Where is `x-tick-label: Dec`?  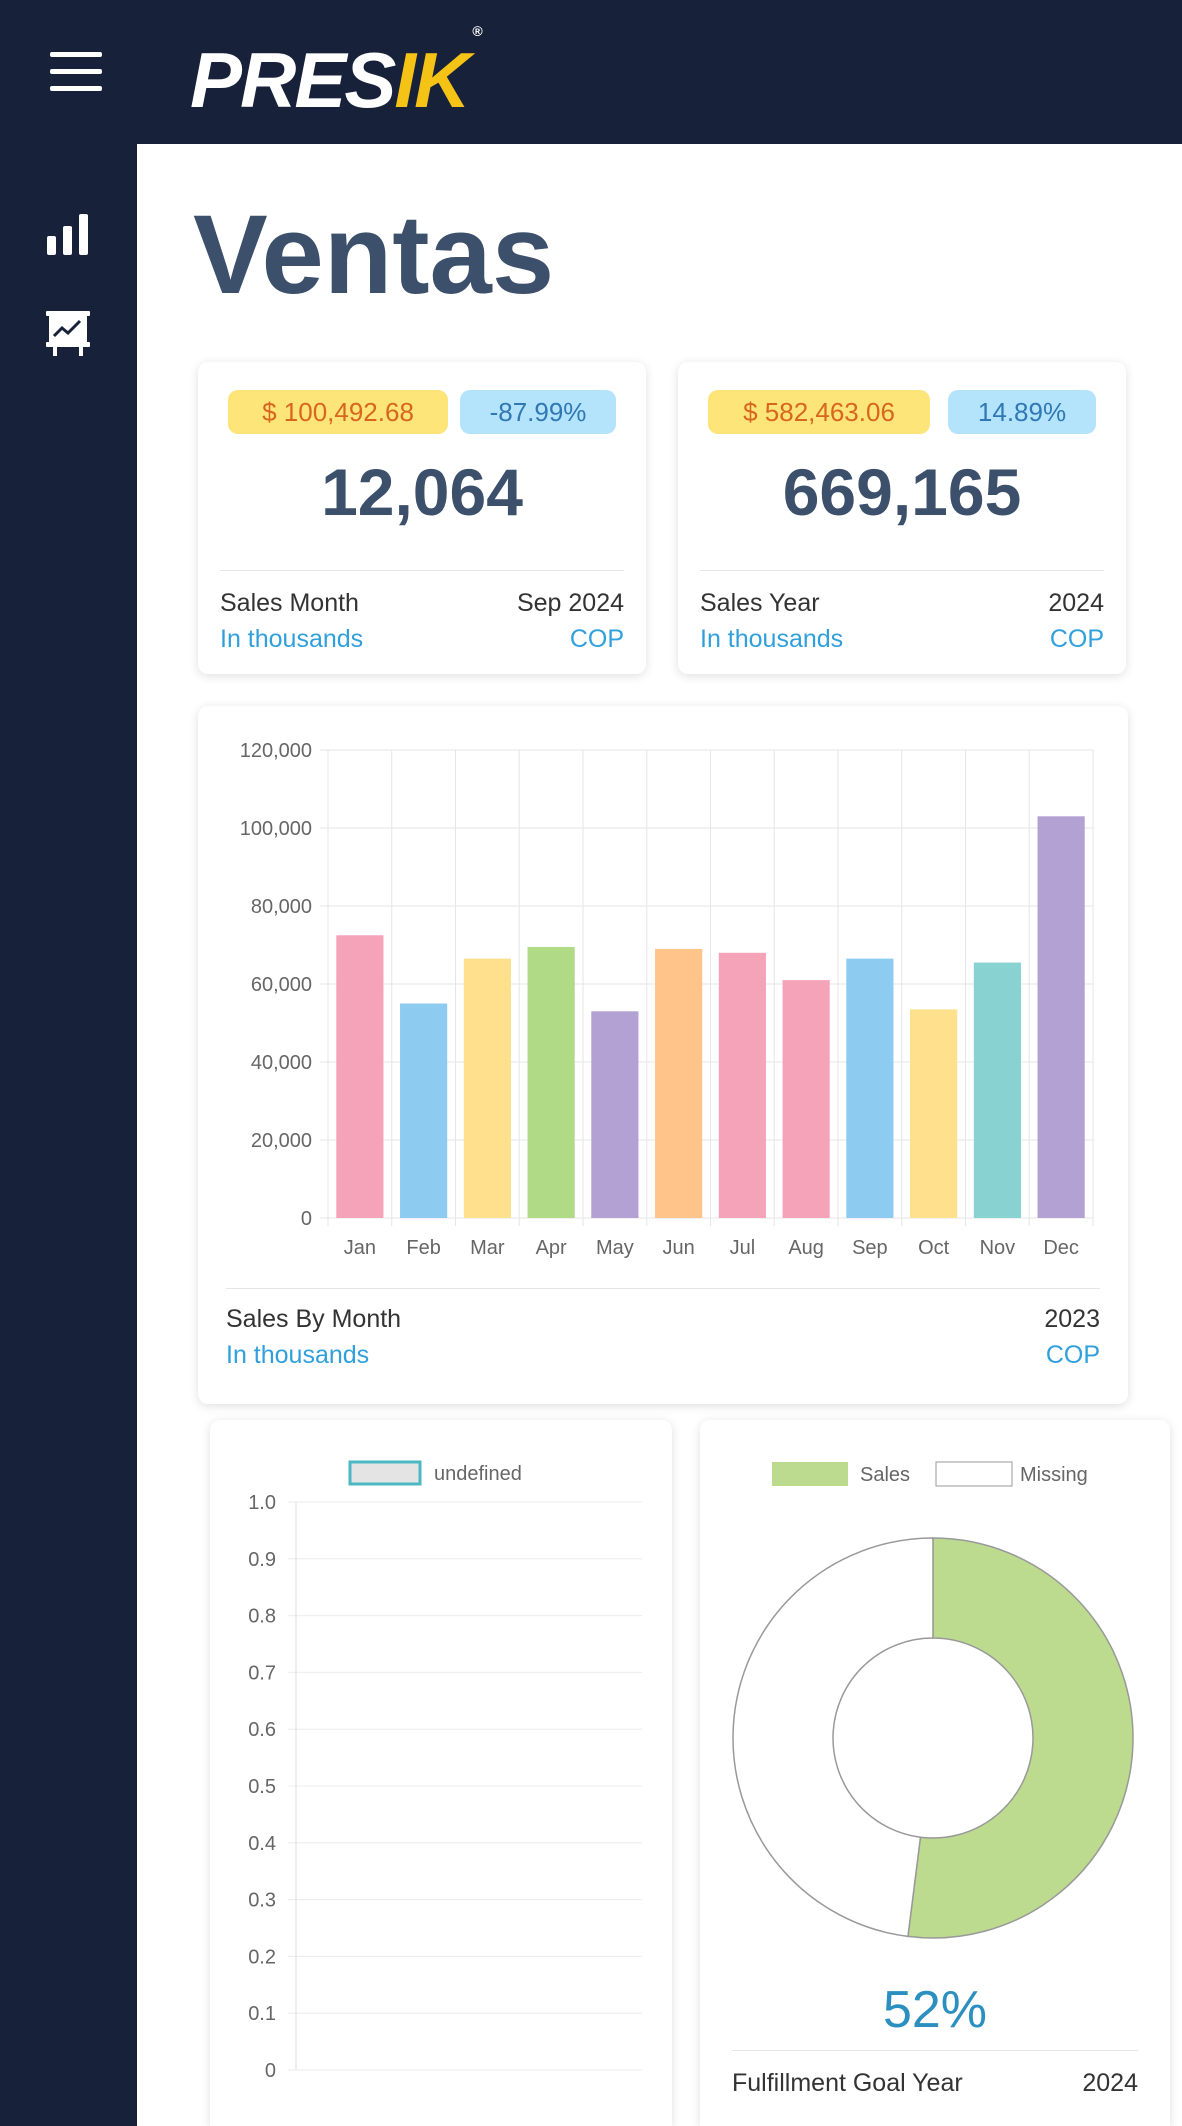
x-tick-label: Dec is located at coordinates (1061, 1248).